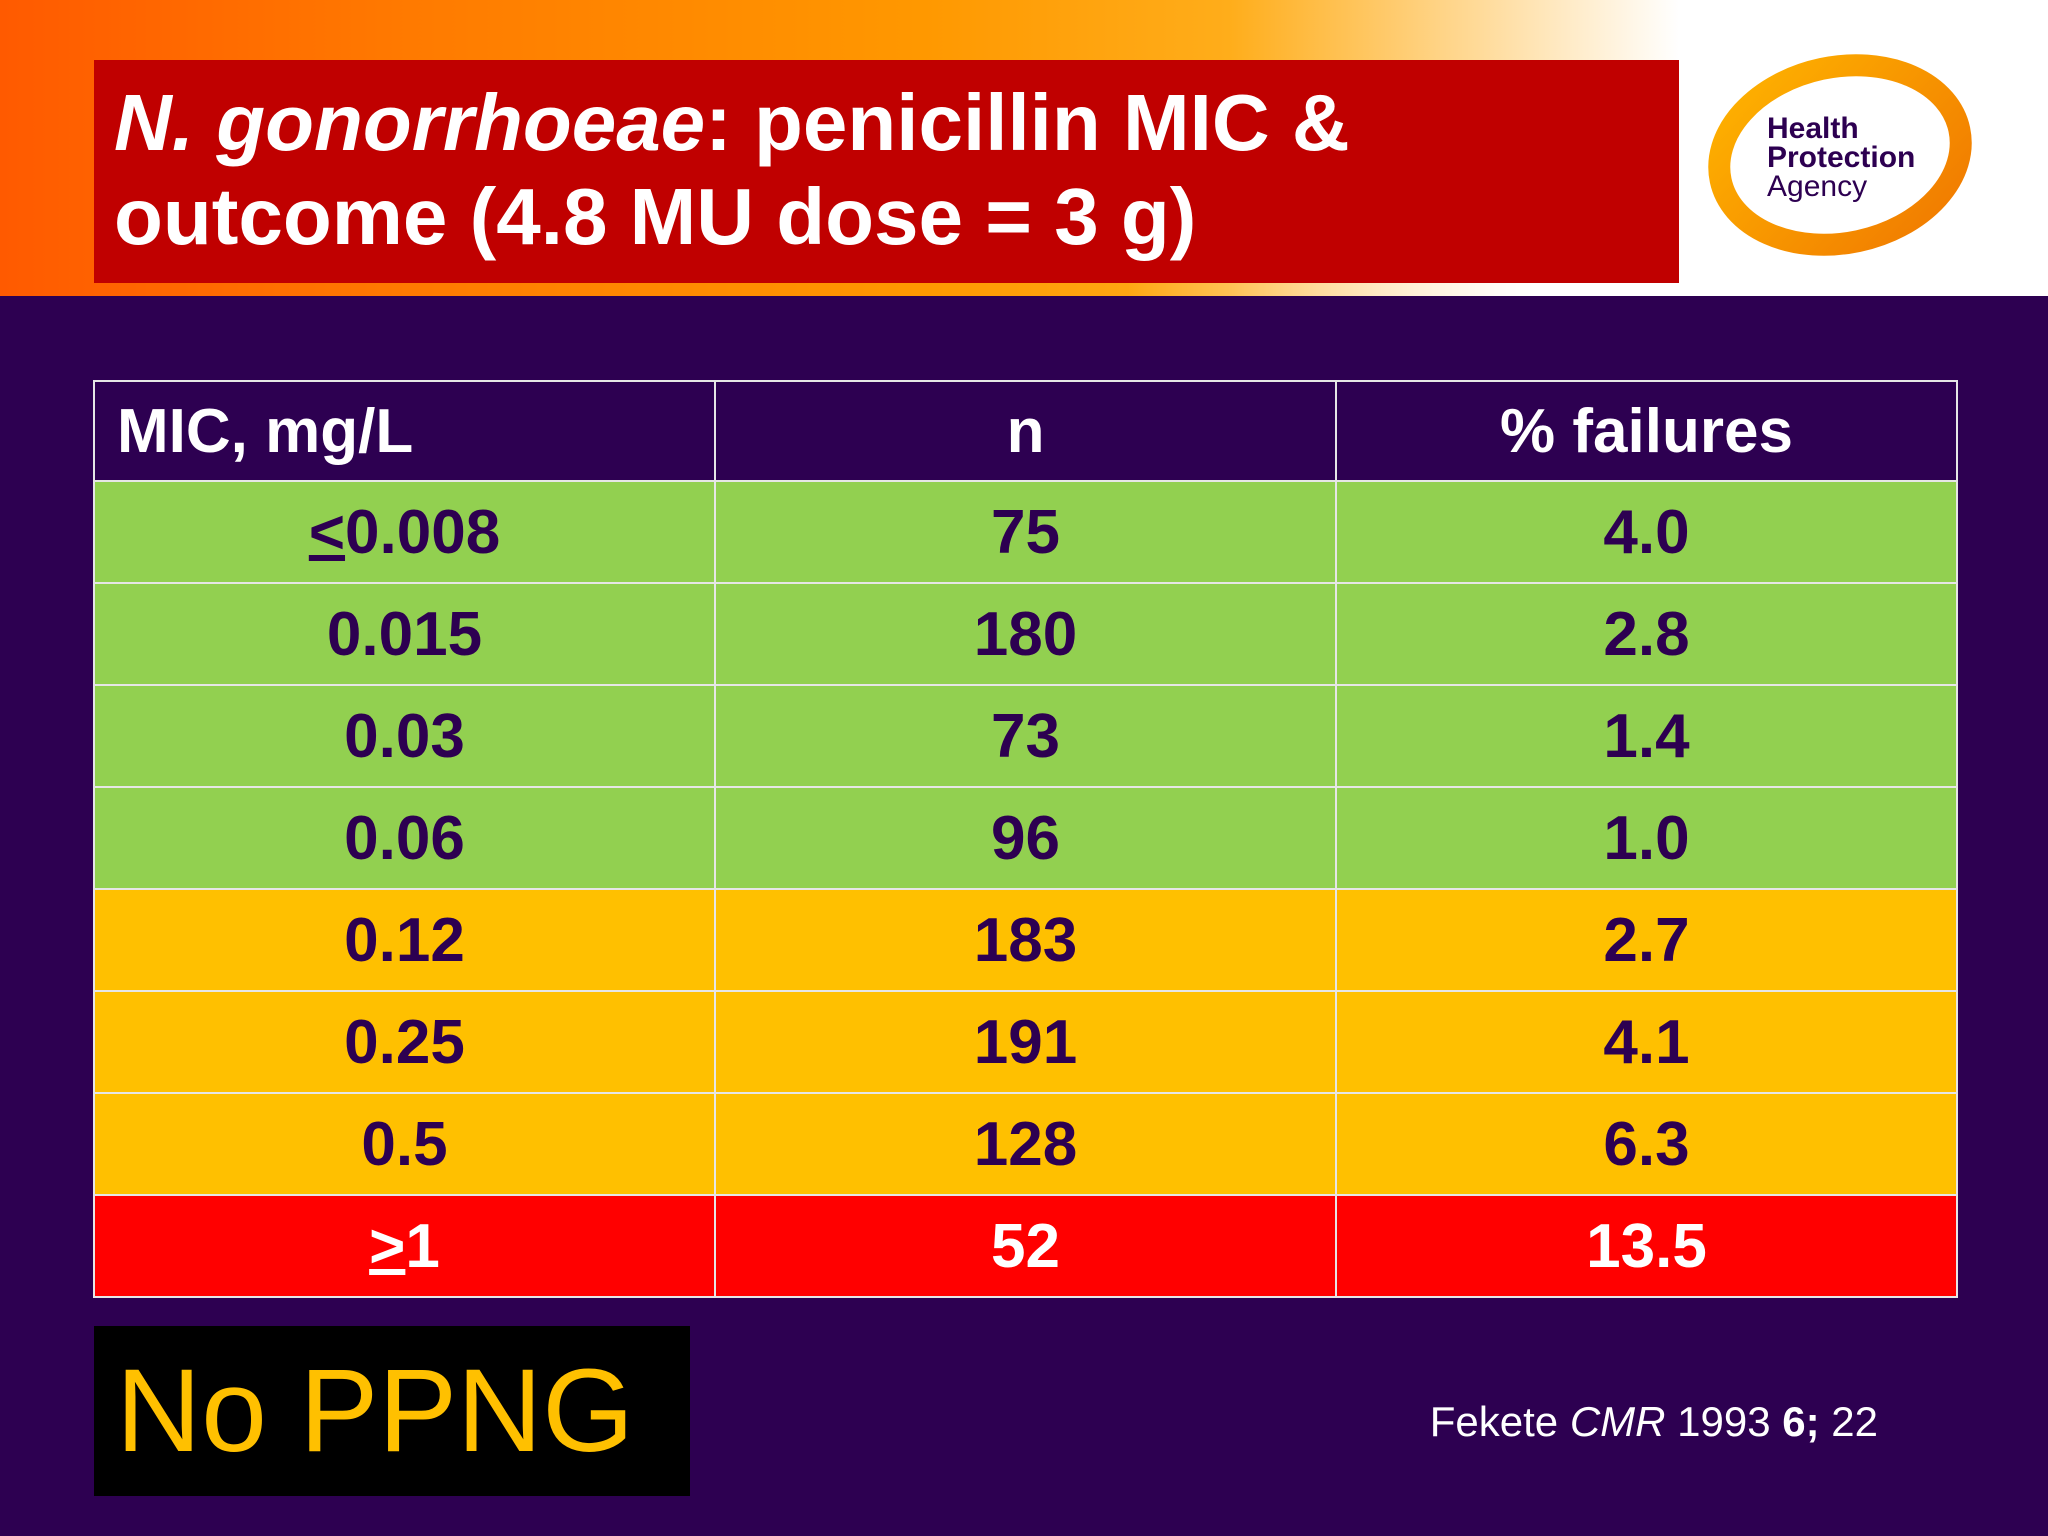  I want to click on table-row: 0.12 183 2.7, so click(1025, 940).